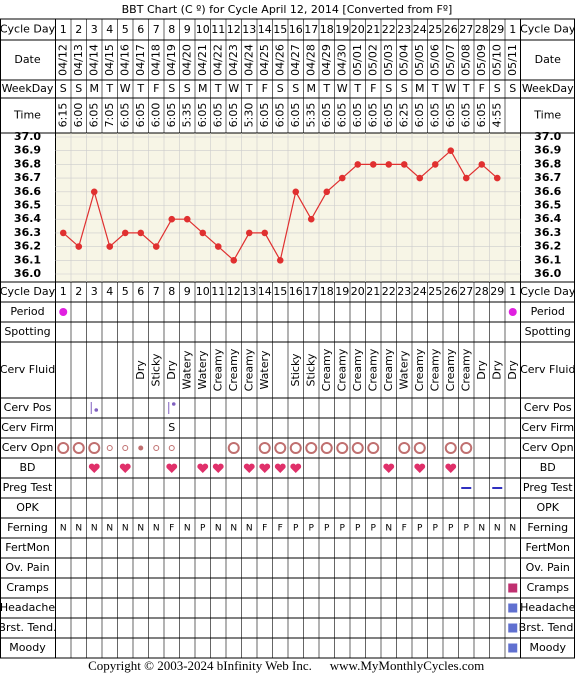  Describe the element at coordinates (548, 331) in the screenshot. I see `row-label: Spotting` at that location.